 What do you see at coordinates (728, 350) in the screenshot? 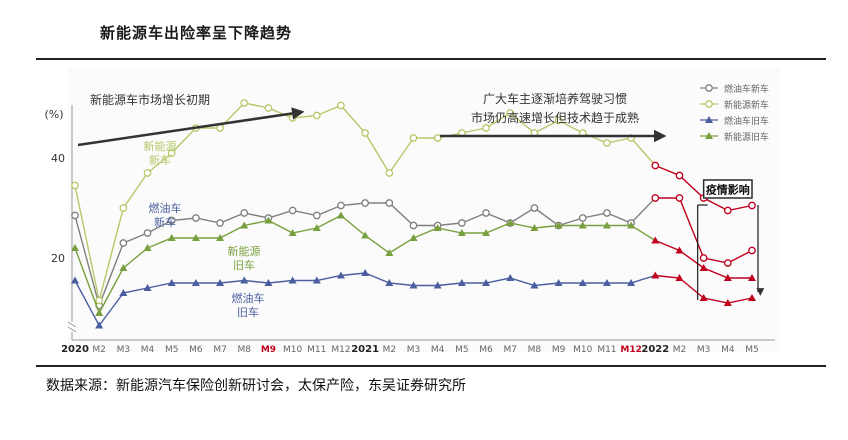
I see `x-tick-label: M4` at bounding box center [728, 350].